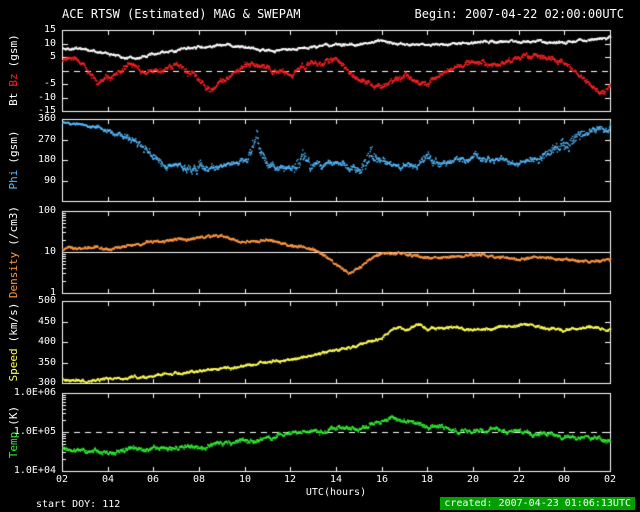 Image resolution: width=640 pixels, height=512 pixels. I want to click on start-doy-label: start DOY: 112, so click(78, 504).